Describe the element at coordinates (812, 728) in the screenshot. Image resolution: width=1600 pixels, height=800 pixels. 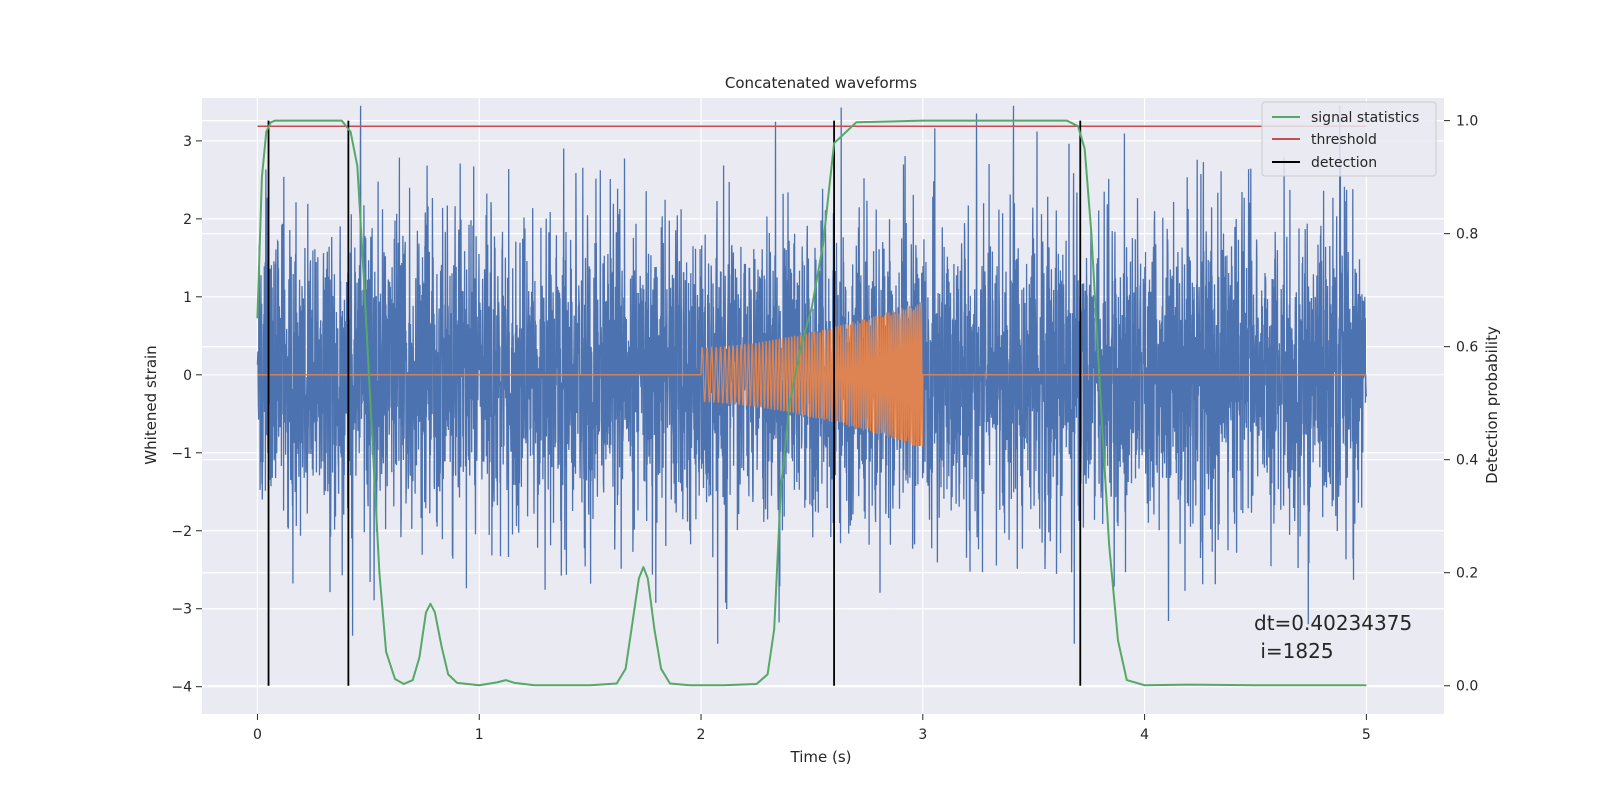
I see `x-axis-ticks: 0 1 2 3 4 5` at that location.